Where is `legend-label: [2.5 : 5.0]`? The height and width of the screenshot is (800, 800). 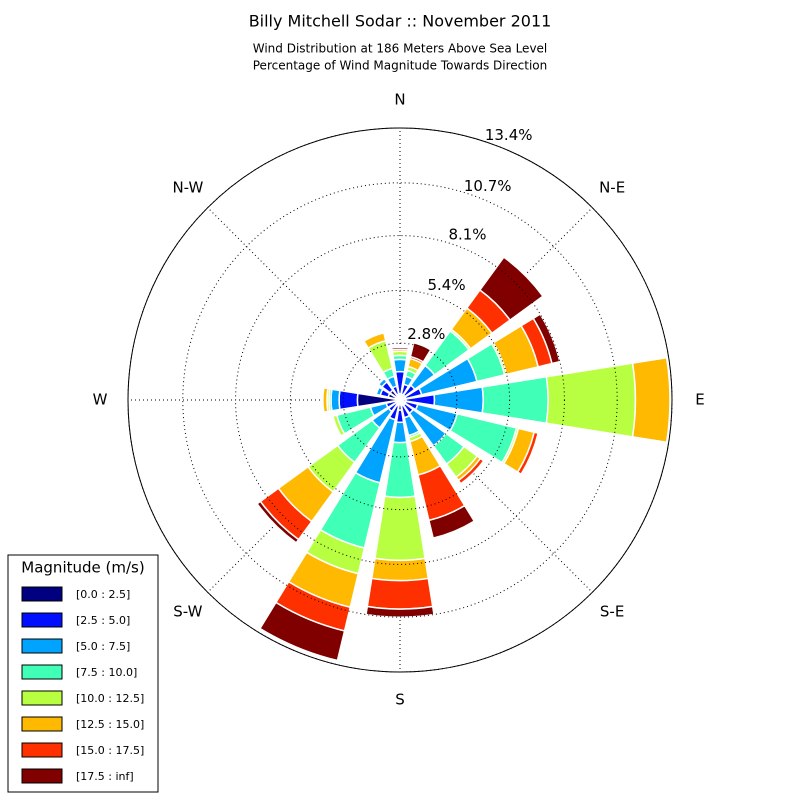 legend-label: [2.5 : 5.0] is located at coordinates (103, 620).